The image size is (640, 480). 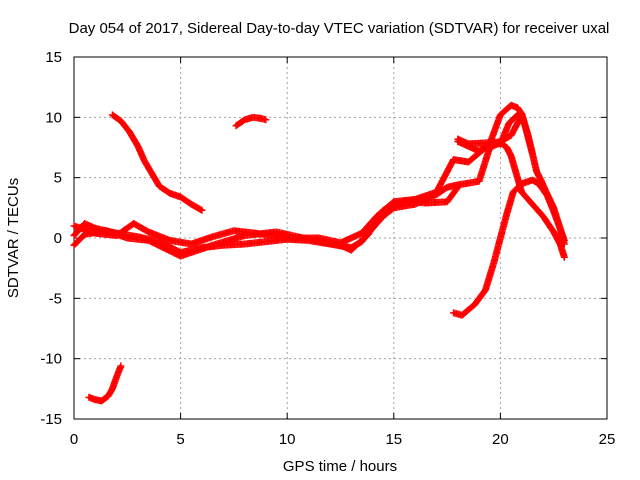 What do you see at coordinates (180, 439) in the screenshot?
I see `x-tick-label: 5` at bounding box center [180, 439].